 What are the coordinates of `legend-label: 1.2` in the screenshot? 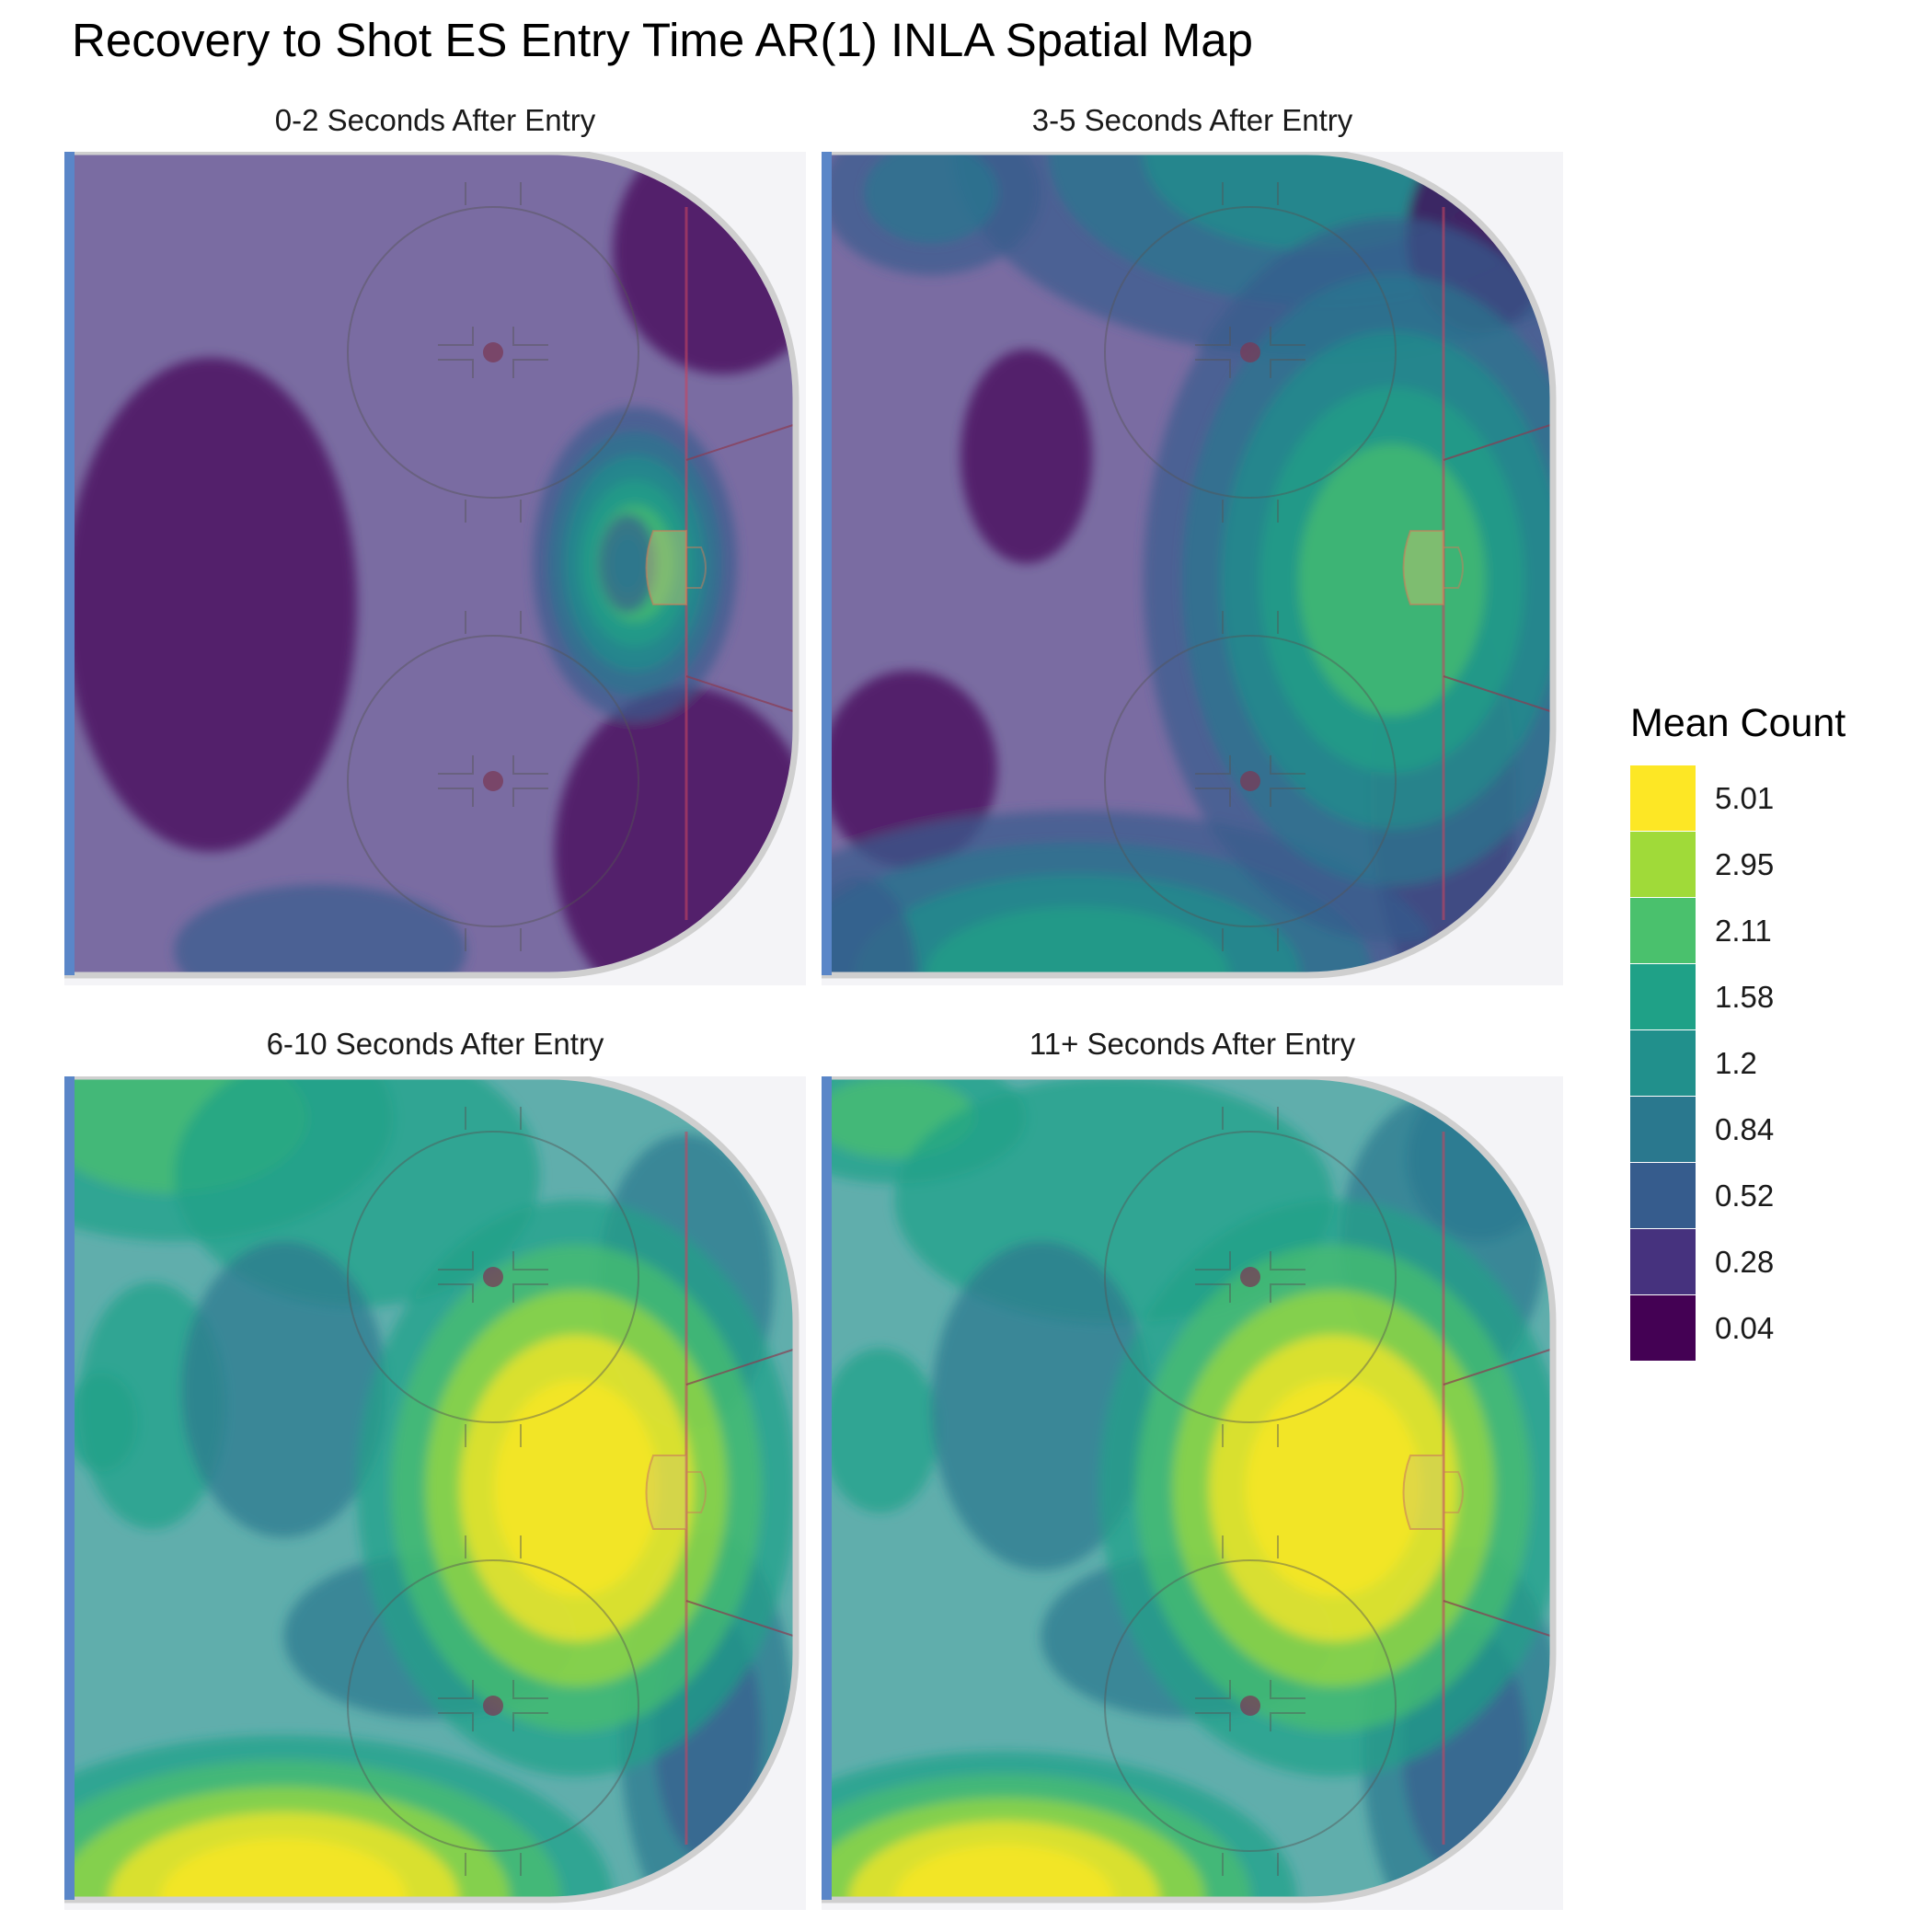 It's located at (1736, 1063).